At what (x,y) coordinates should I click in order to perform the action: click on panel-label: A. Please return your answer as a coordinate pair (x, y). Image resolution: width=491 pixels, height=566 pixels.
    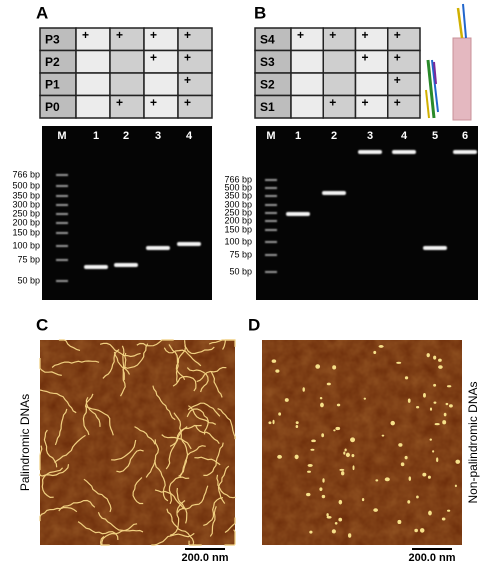
    Looking at the image, I should click on (42, 12).